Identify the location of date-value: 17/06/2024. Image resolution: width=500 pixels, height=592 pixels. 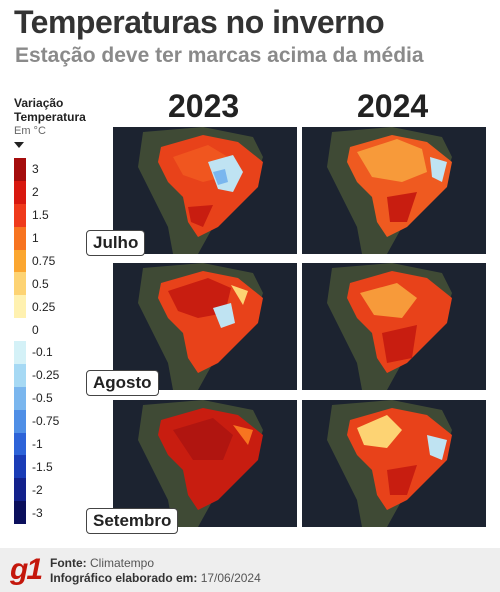
(230, 578).